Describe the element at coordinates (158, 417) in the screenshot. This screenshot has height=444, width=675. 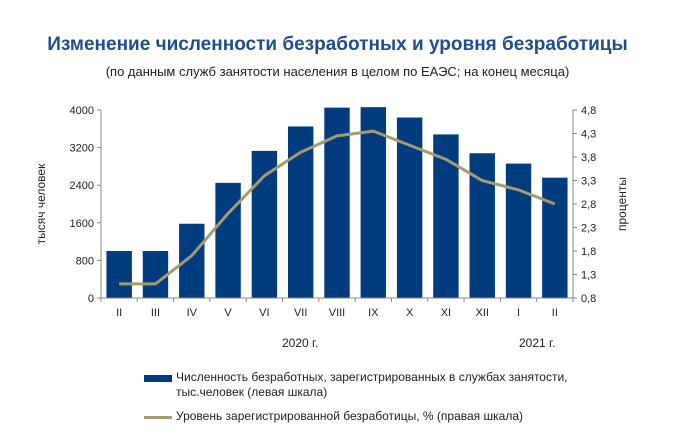
I see `legend-line-swatch` at that location.